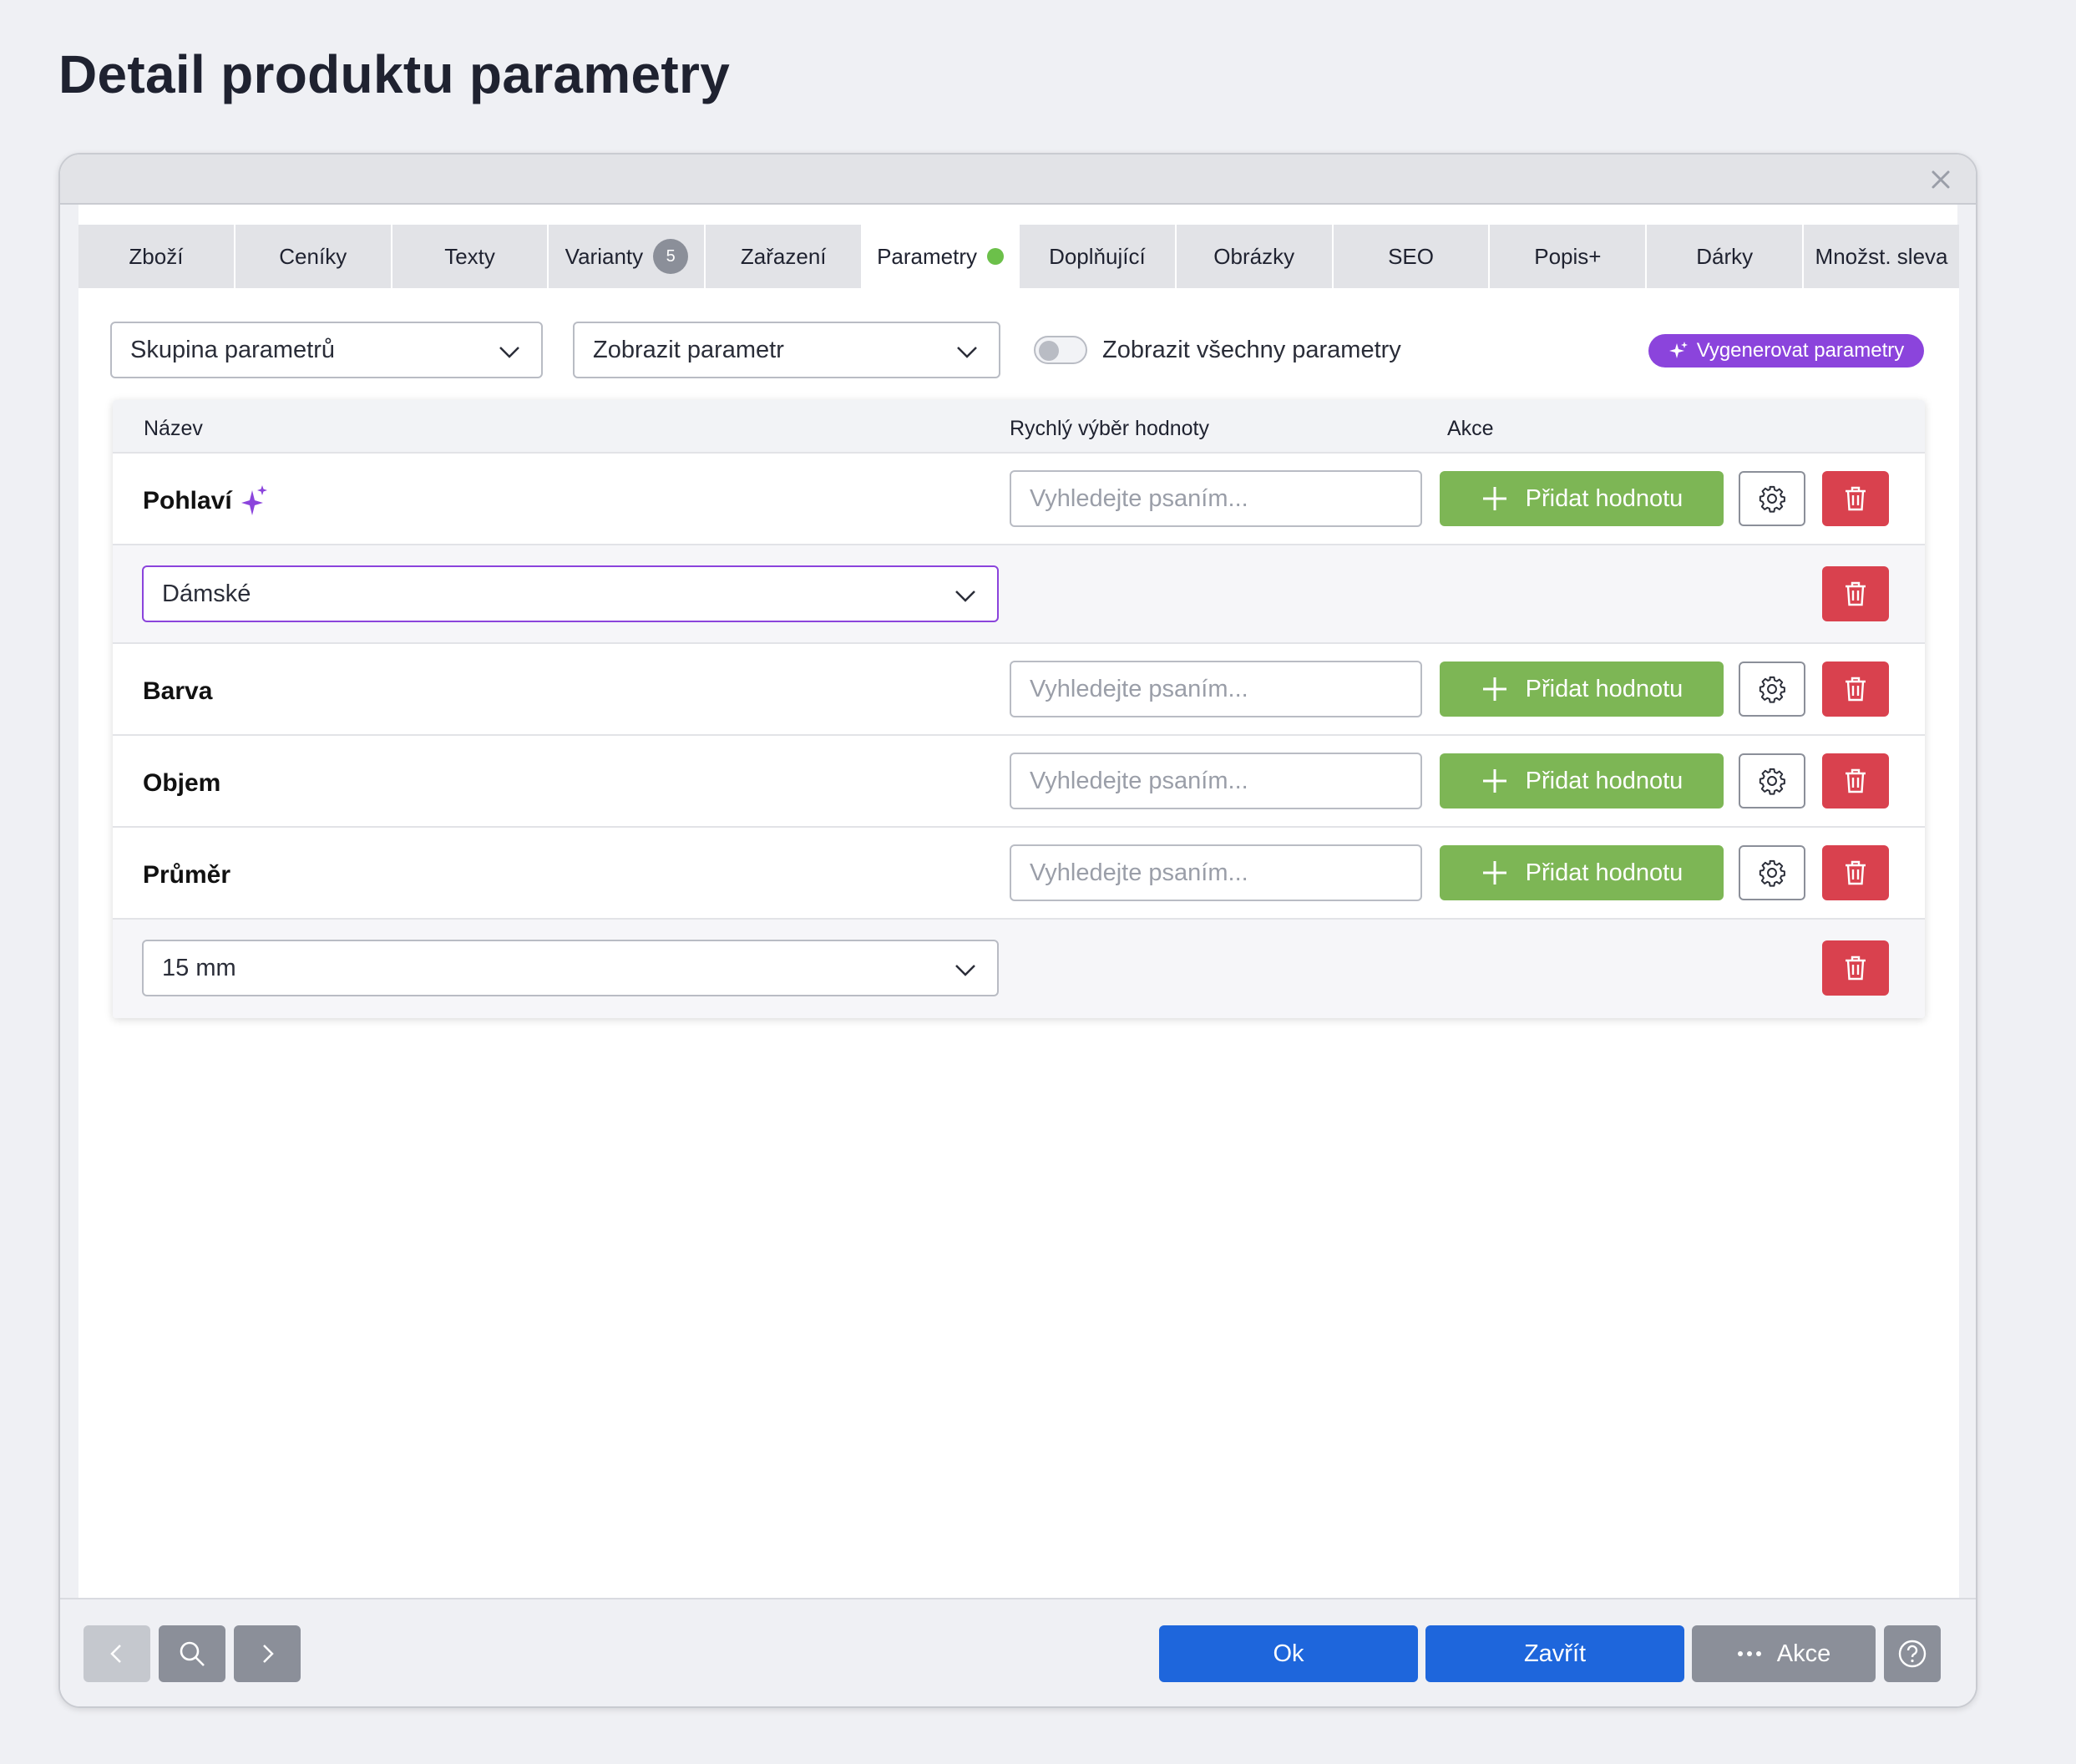 The height and width of the screenshot is (1764, 2076). Describe the element at coordinates (199, 967) in the screenshot. I see `selected-value: 15 mm` at that location.